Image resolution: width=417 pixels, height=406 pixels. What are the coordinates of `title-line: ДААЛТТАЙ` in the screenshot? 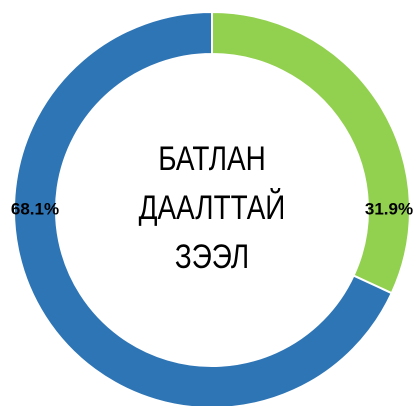 It's located at (212, 206).